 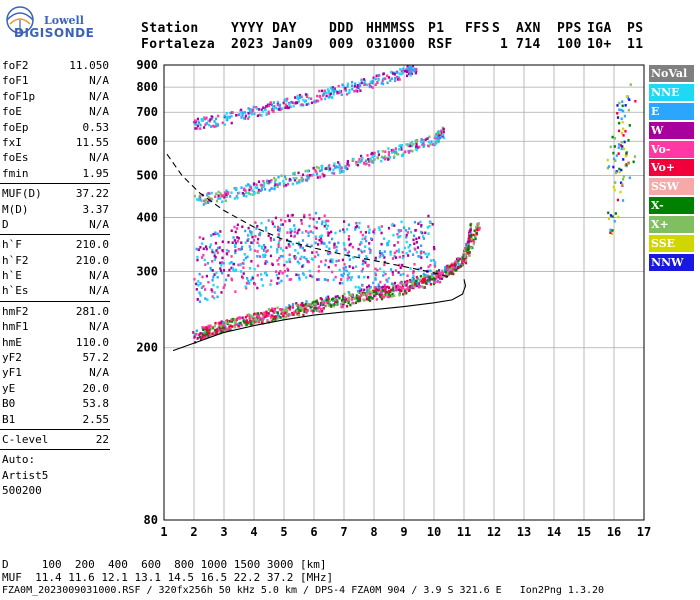 What do you see at coordinates (671, 73) in the screenshot?
I see `legend-item: NoVal` at bounding box center [671, 73].